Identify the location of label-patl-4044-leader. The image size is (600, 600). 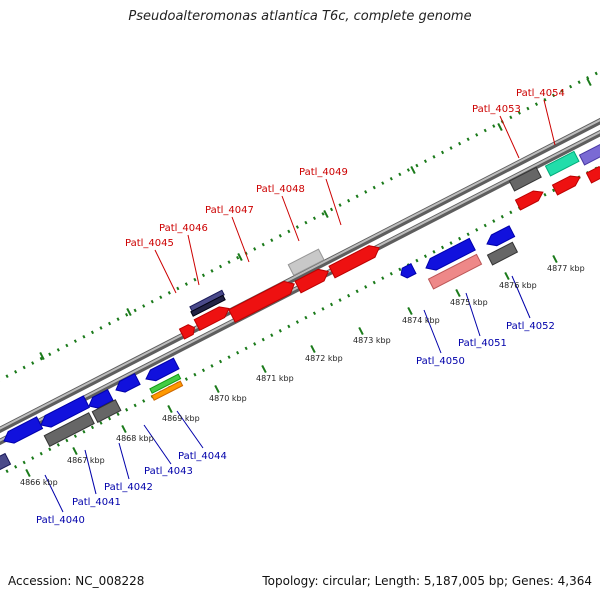
(190, 429).